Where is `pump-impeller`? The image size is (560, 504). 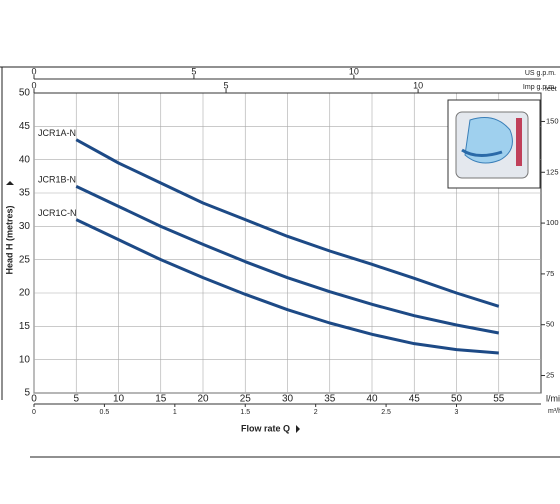
pump-impeller is located at coordinates (519, 142).